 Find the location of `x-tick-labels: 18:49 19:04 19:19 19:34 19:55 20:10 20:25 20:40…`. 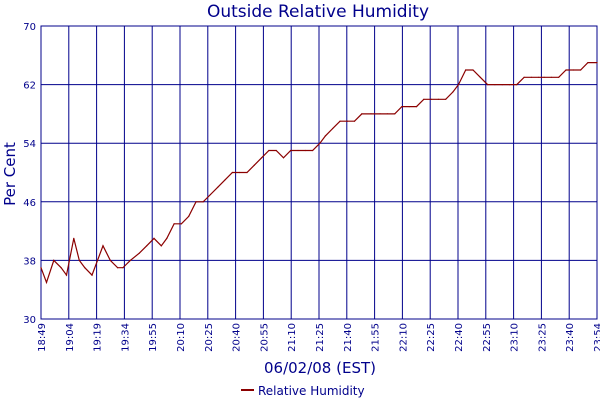

x-tick-labels: 18:49 19:04 19:19 19:34 19:55 20:10 20:25 20:40… is located at coordinates (318, 337).